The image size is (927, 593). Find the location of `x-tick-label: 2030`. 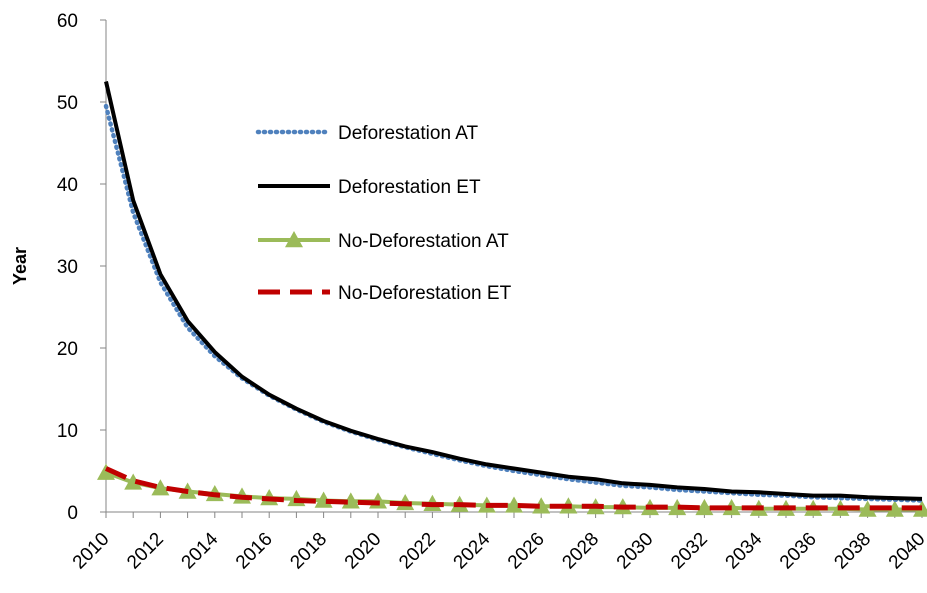

x-tick-label: 2030 is located at coordinates (635, 551).